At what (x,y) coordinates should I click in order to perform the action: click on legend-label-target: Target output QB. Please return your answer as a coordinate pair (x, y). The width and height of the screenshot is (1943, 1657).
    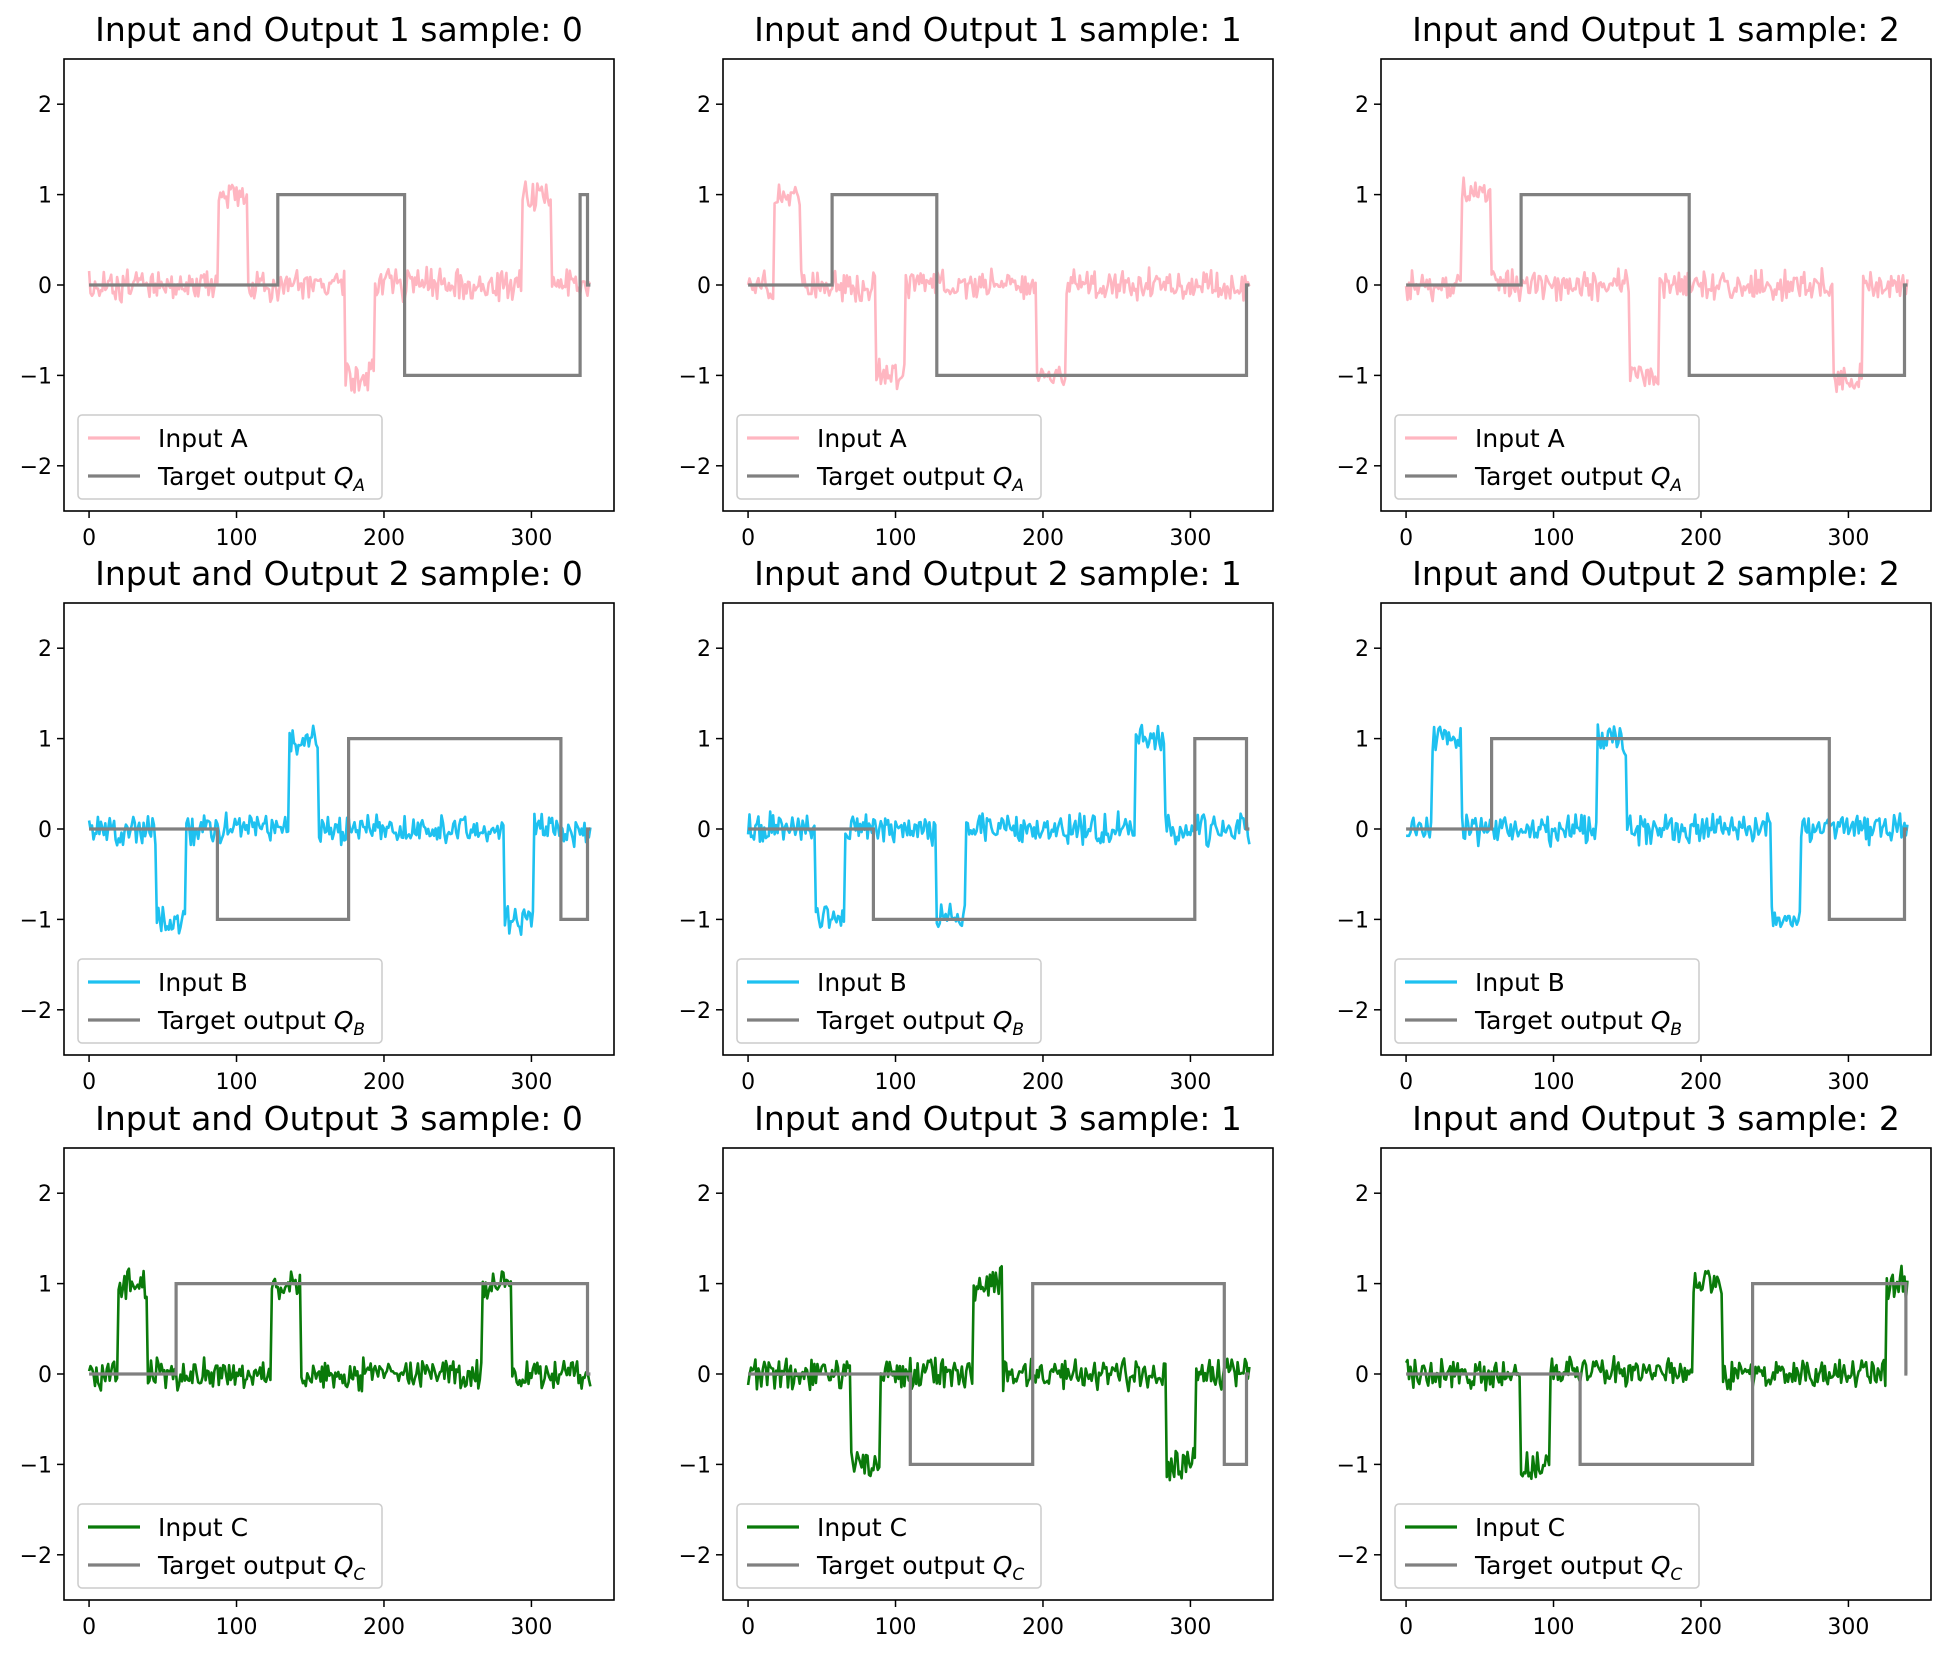
    Looking at the image, I should click on (920, 1023).